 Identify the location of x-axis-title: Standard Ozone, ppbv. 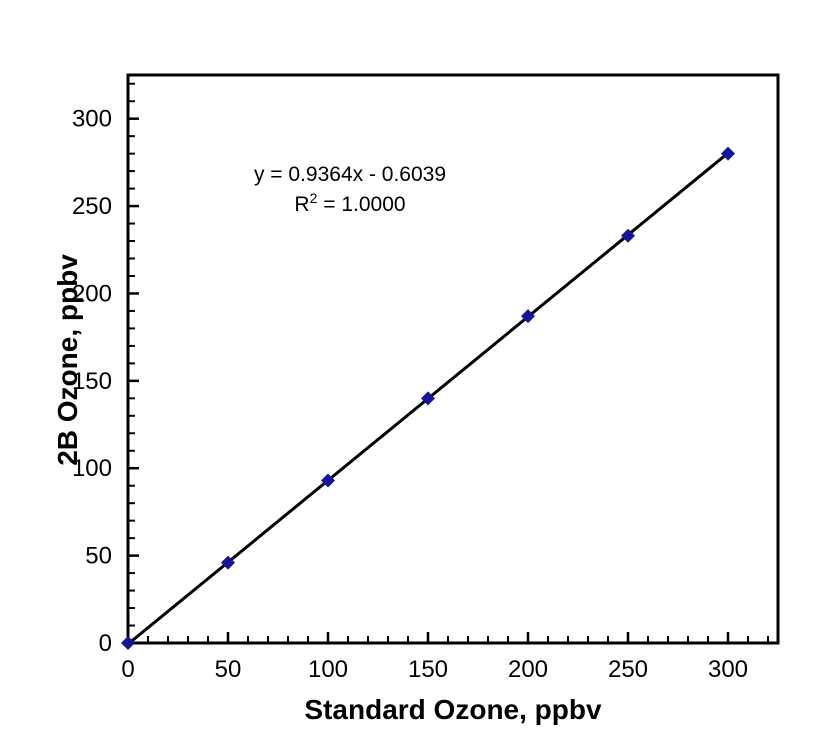
(453, 709).